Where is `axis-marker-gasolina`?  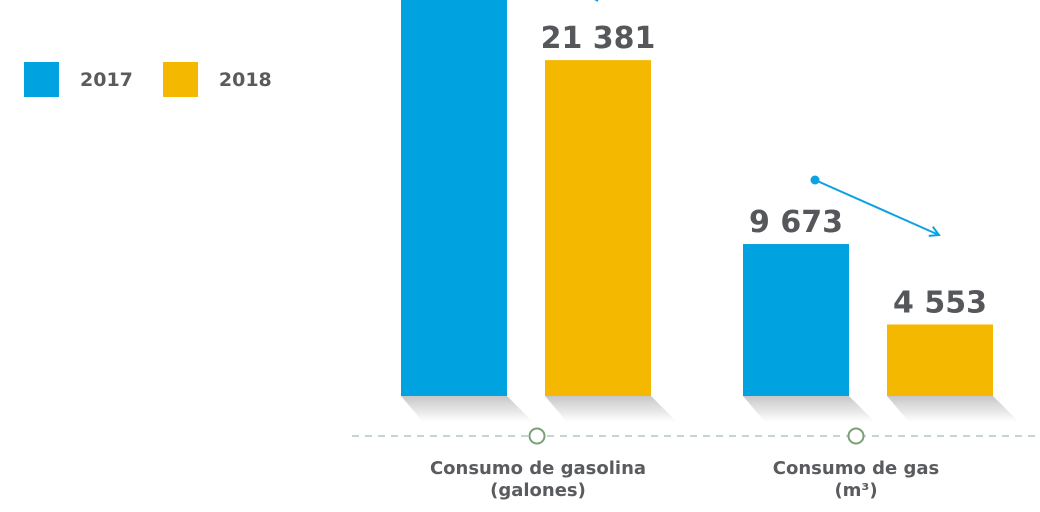
axis-marker-gasolina is located at coordinates (537, 436).